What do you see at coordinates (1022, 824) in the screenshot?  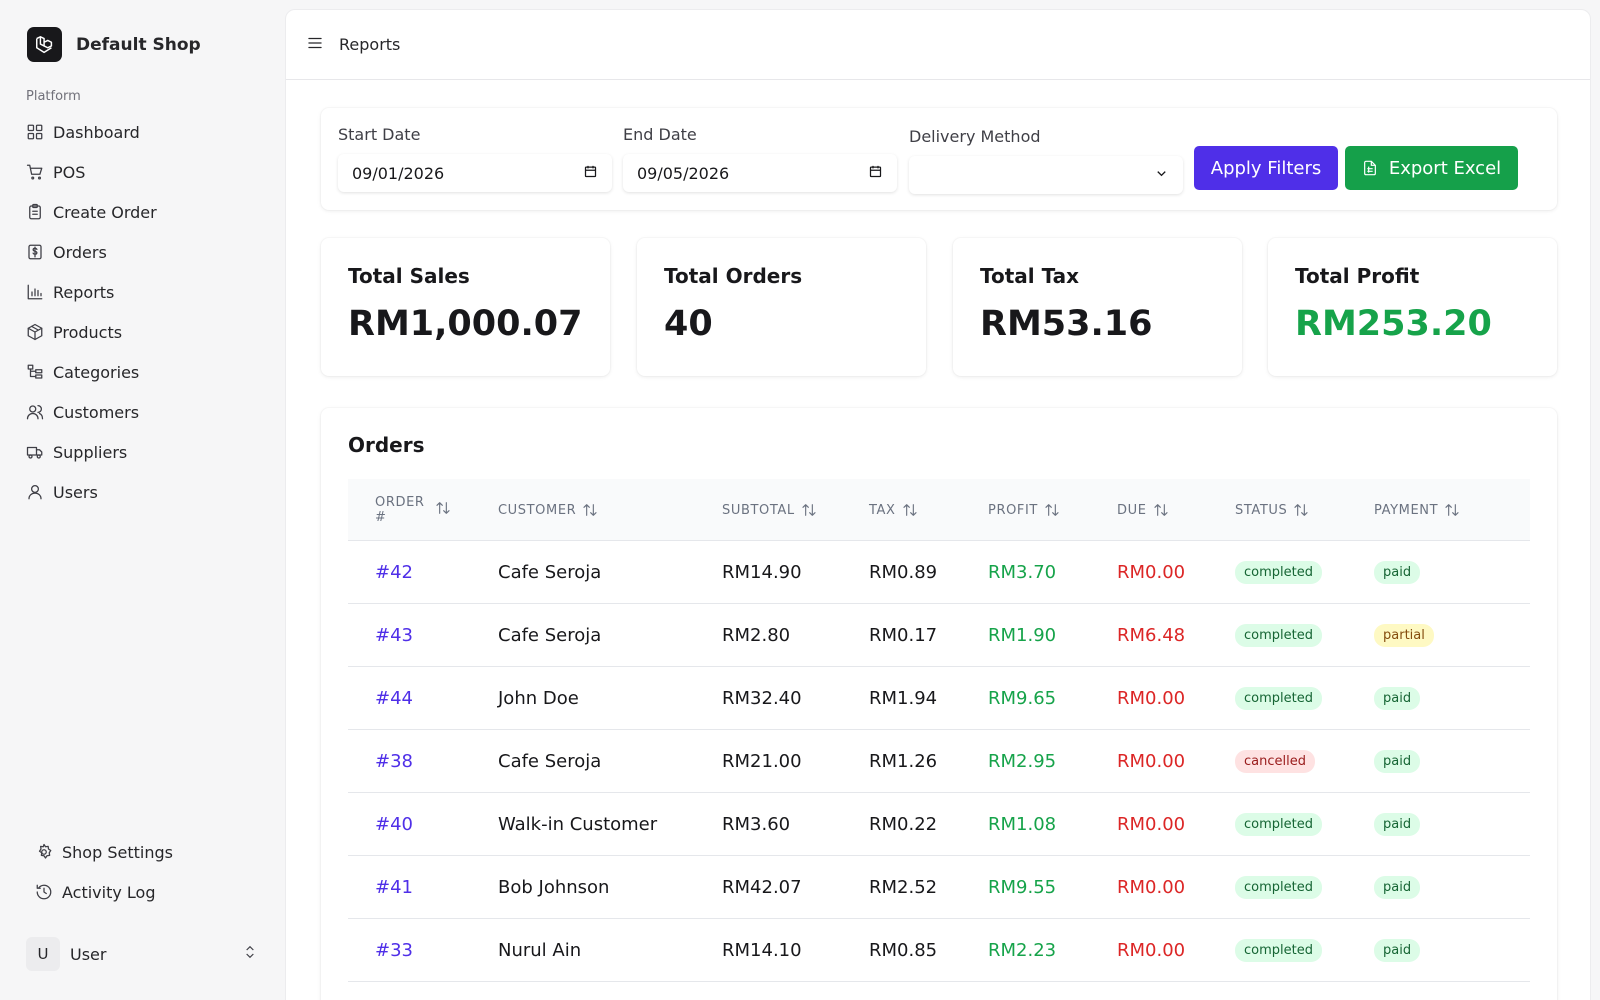 I see `profit-cell: RM1.08` at bounding box center [1022, 824].